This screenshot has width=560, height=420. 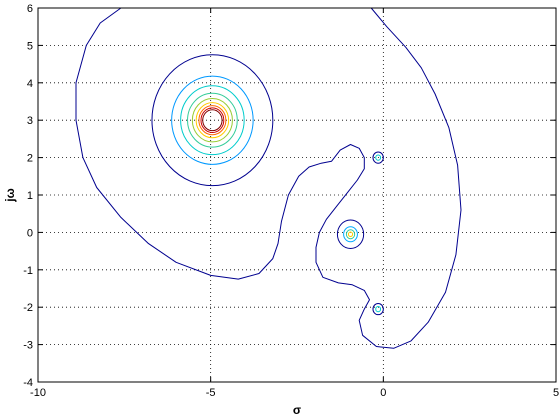 What do you see at coordinates (28, 383) in the screenshot?
I see `y-tick-label: -4` at bounding box center [28, 383].